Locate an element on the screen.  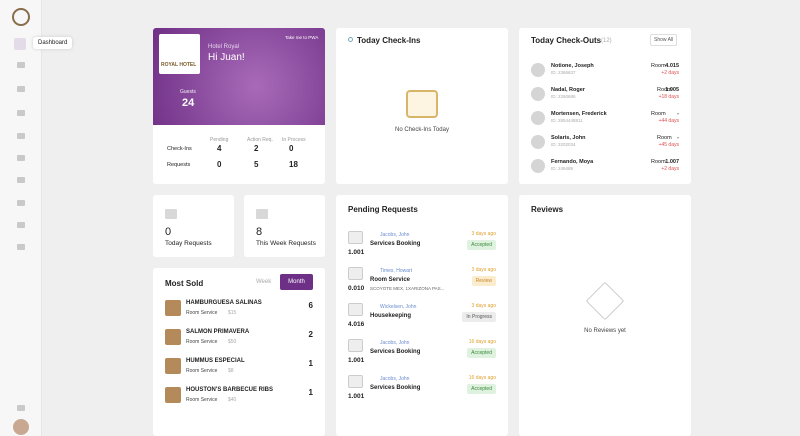
room-number: 0.010 is located at coordinates (356, 288).